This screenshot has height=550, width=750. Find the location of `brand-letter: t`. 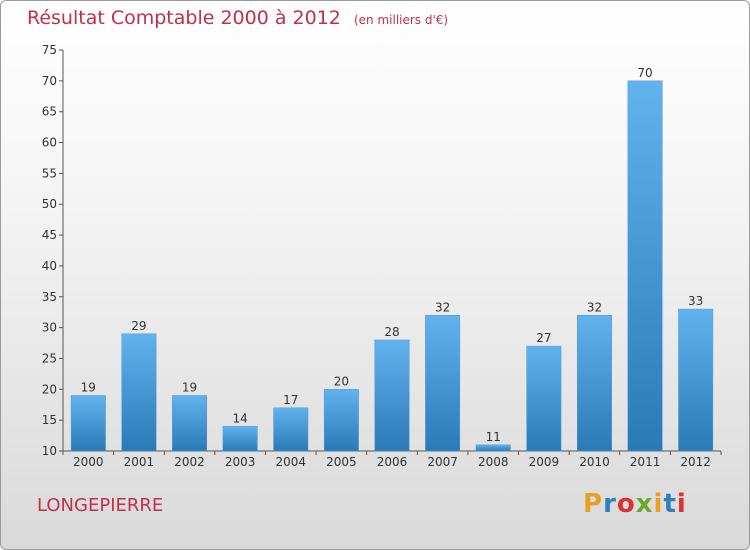

brand-letter: t is located at coordinates (670, 504).